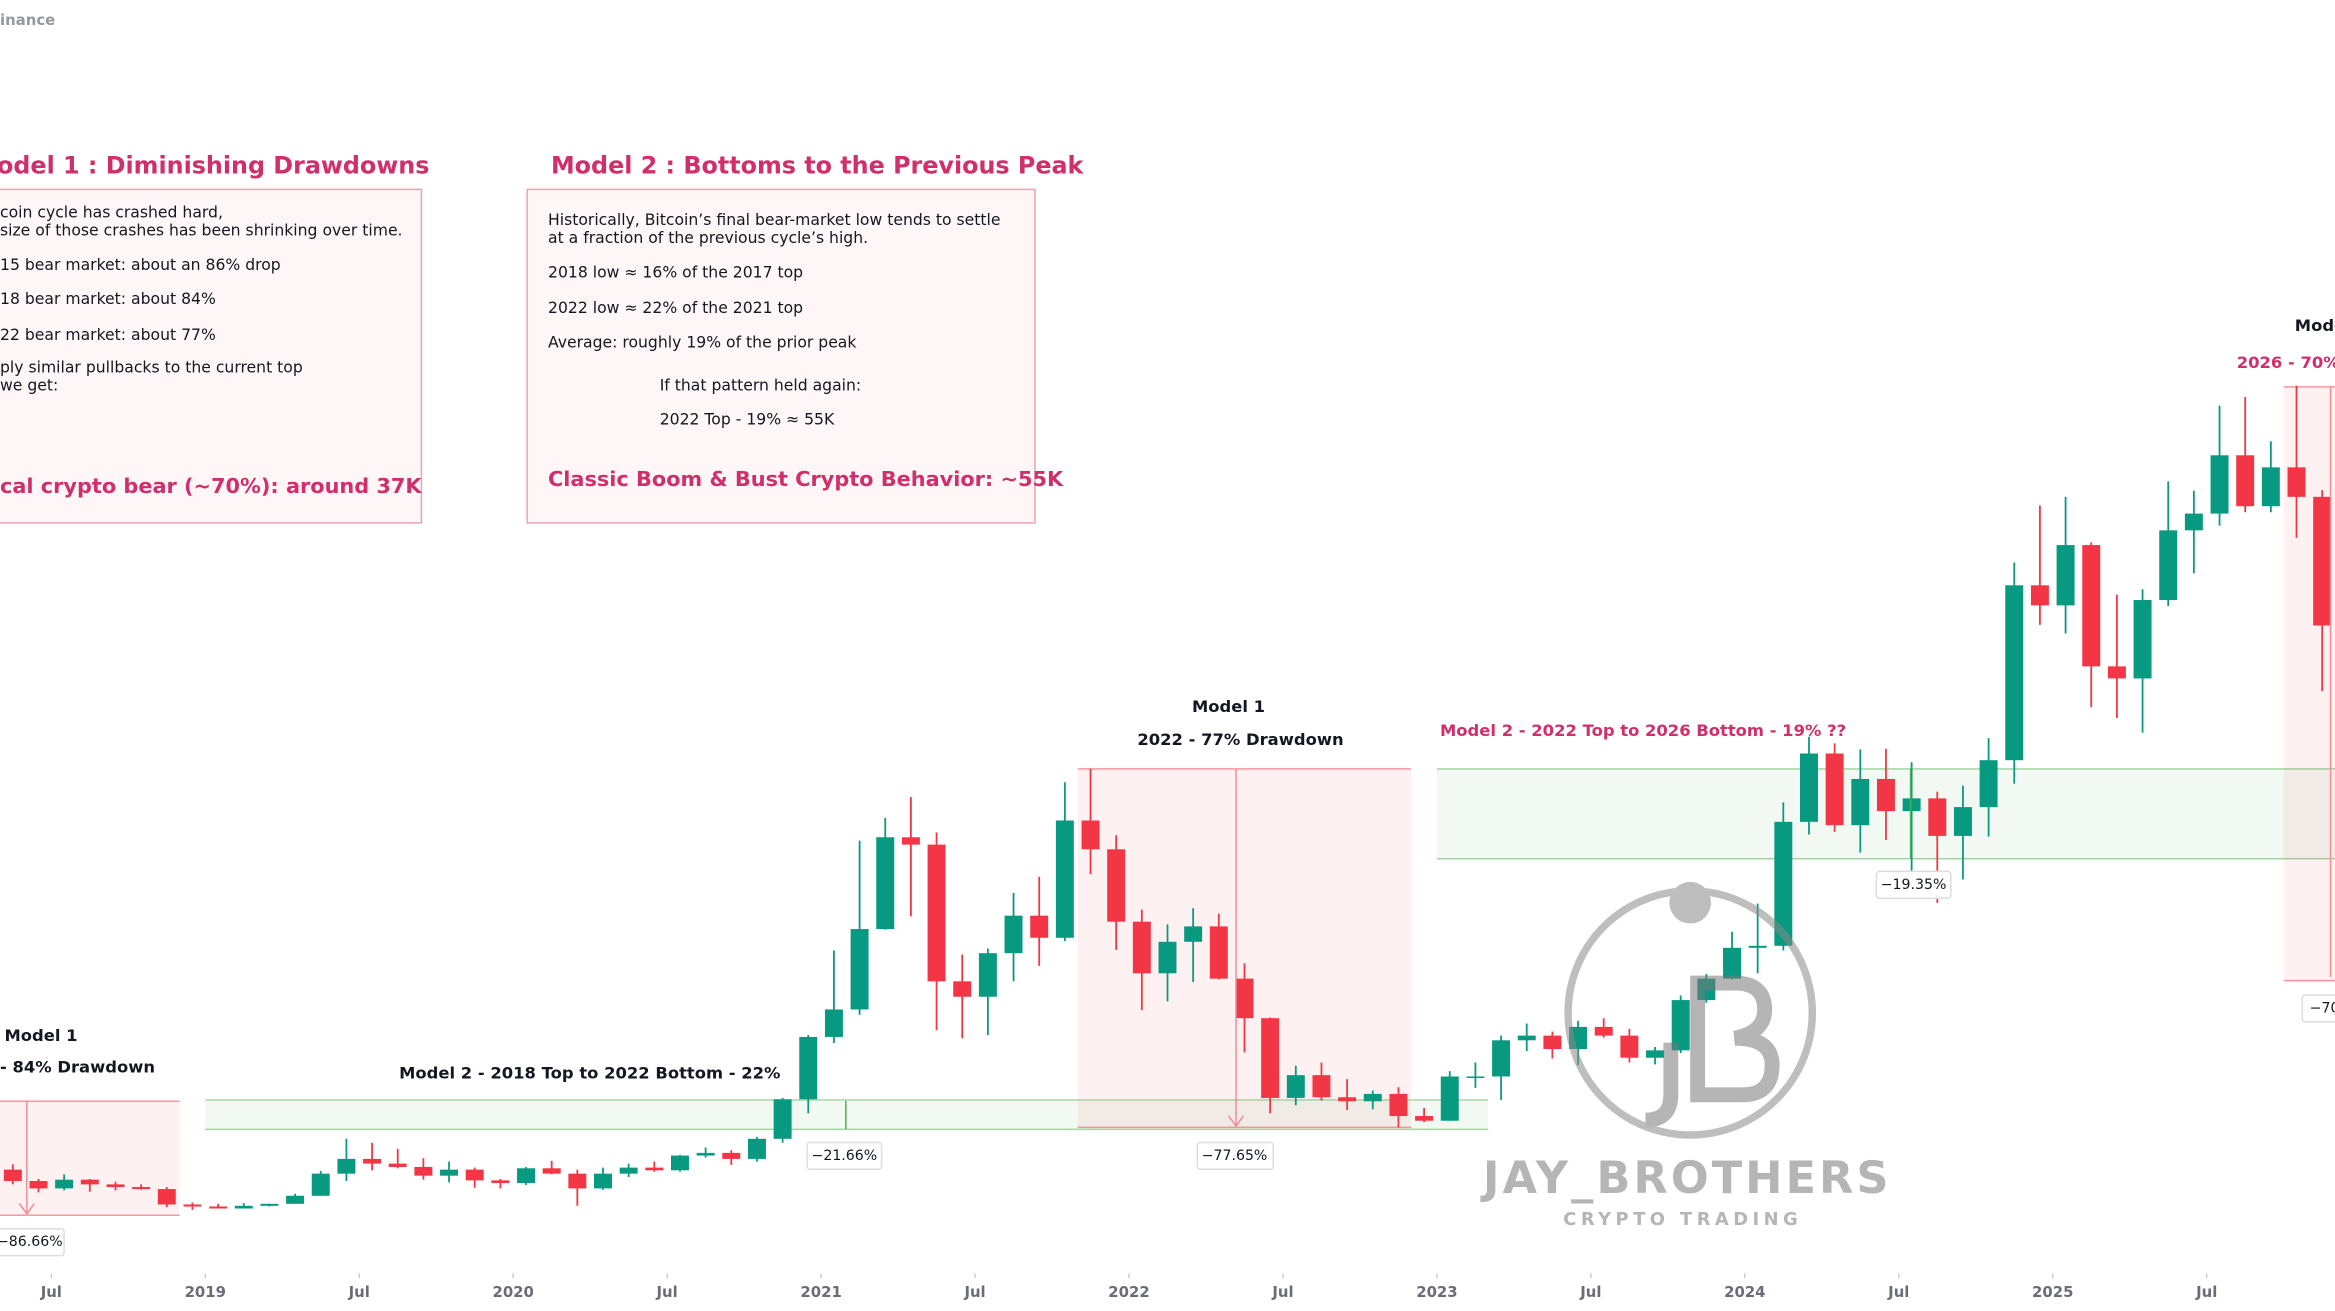 The height and width of the screenshot is (1311, 2335). What do you see at coordinates (40, 1035) in the screenshot?
I see `note: Model 1` at bounding box center [40, 1035].